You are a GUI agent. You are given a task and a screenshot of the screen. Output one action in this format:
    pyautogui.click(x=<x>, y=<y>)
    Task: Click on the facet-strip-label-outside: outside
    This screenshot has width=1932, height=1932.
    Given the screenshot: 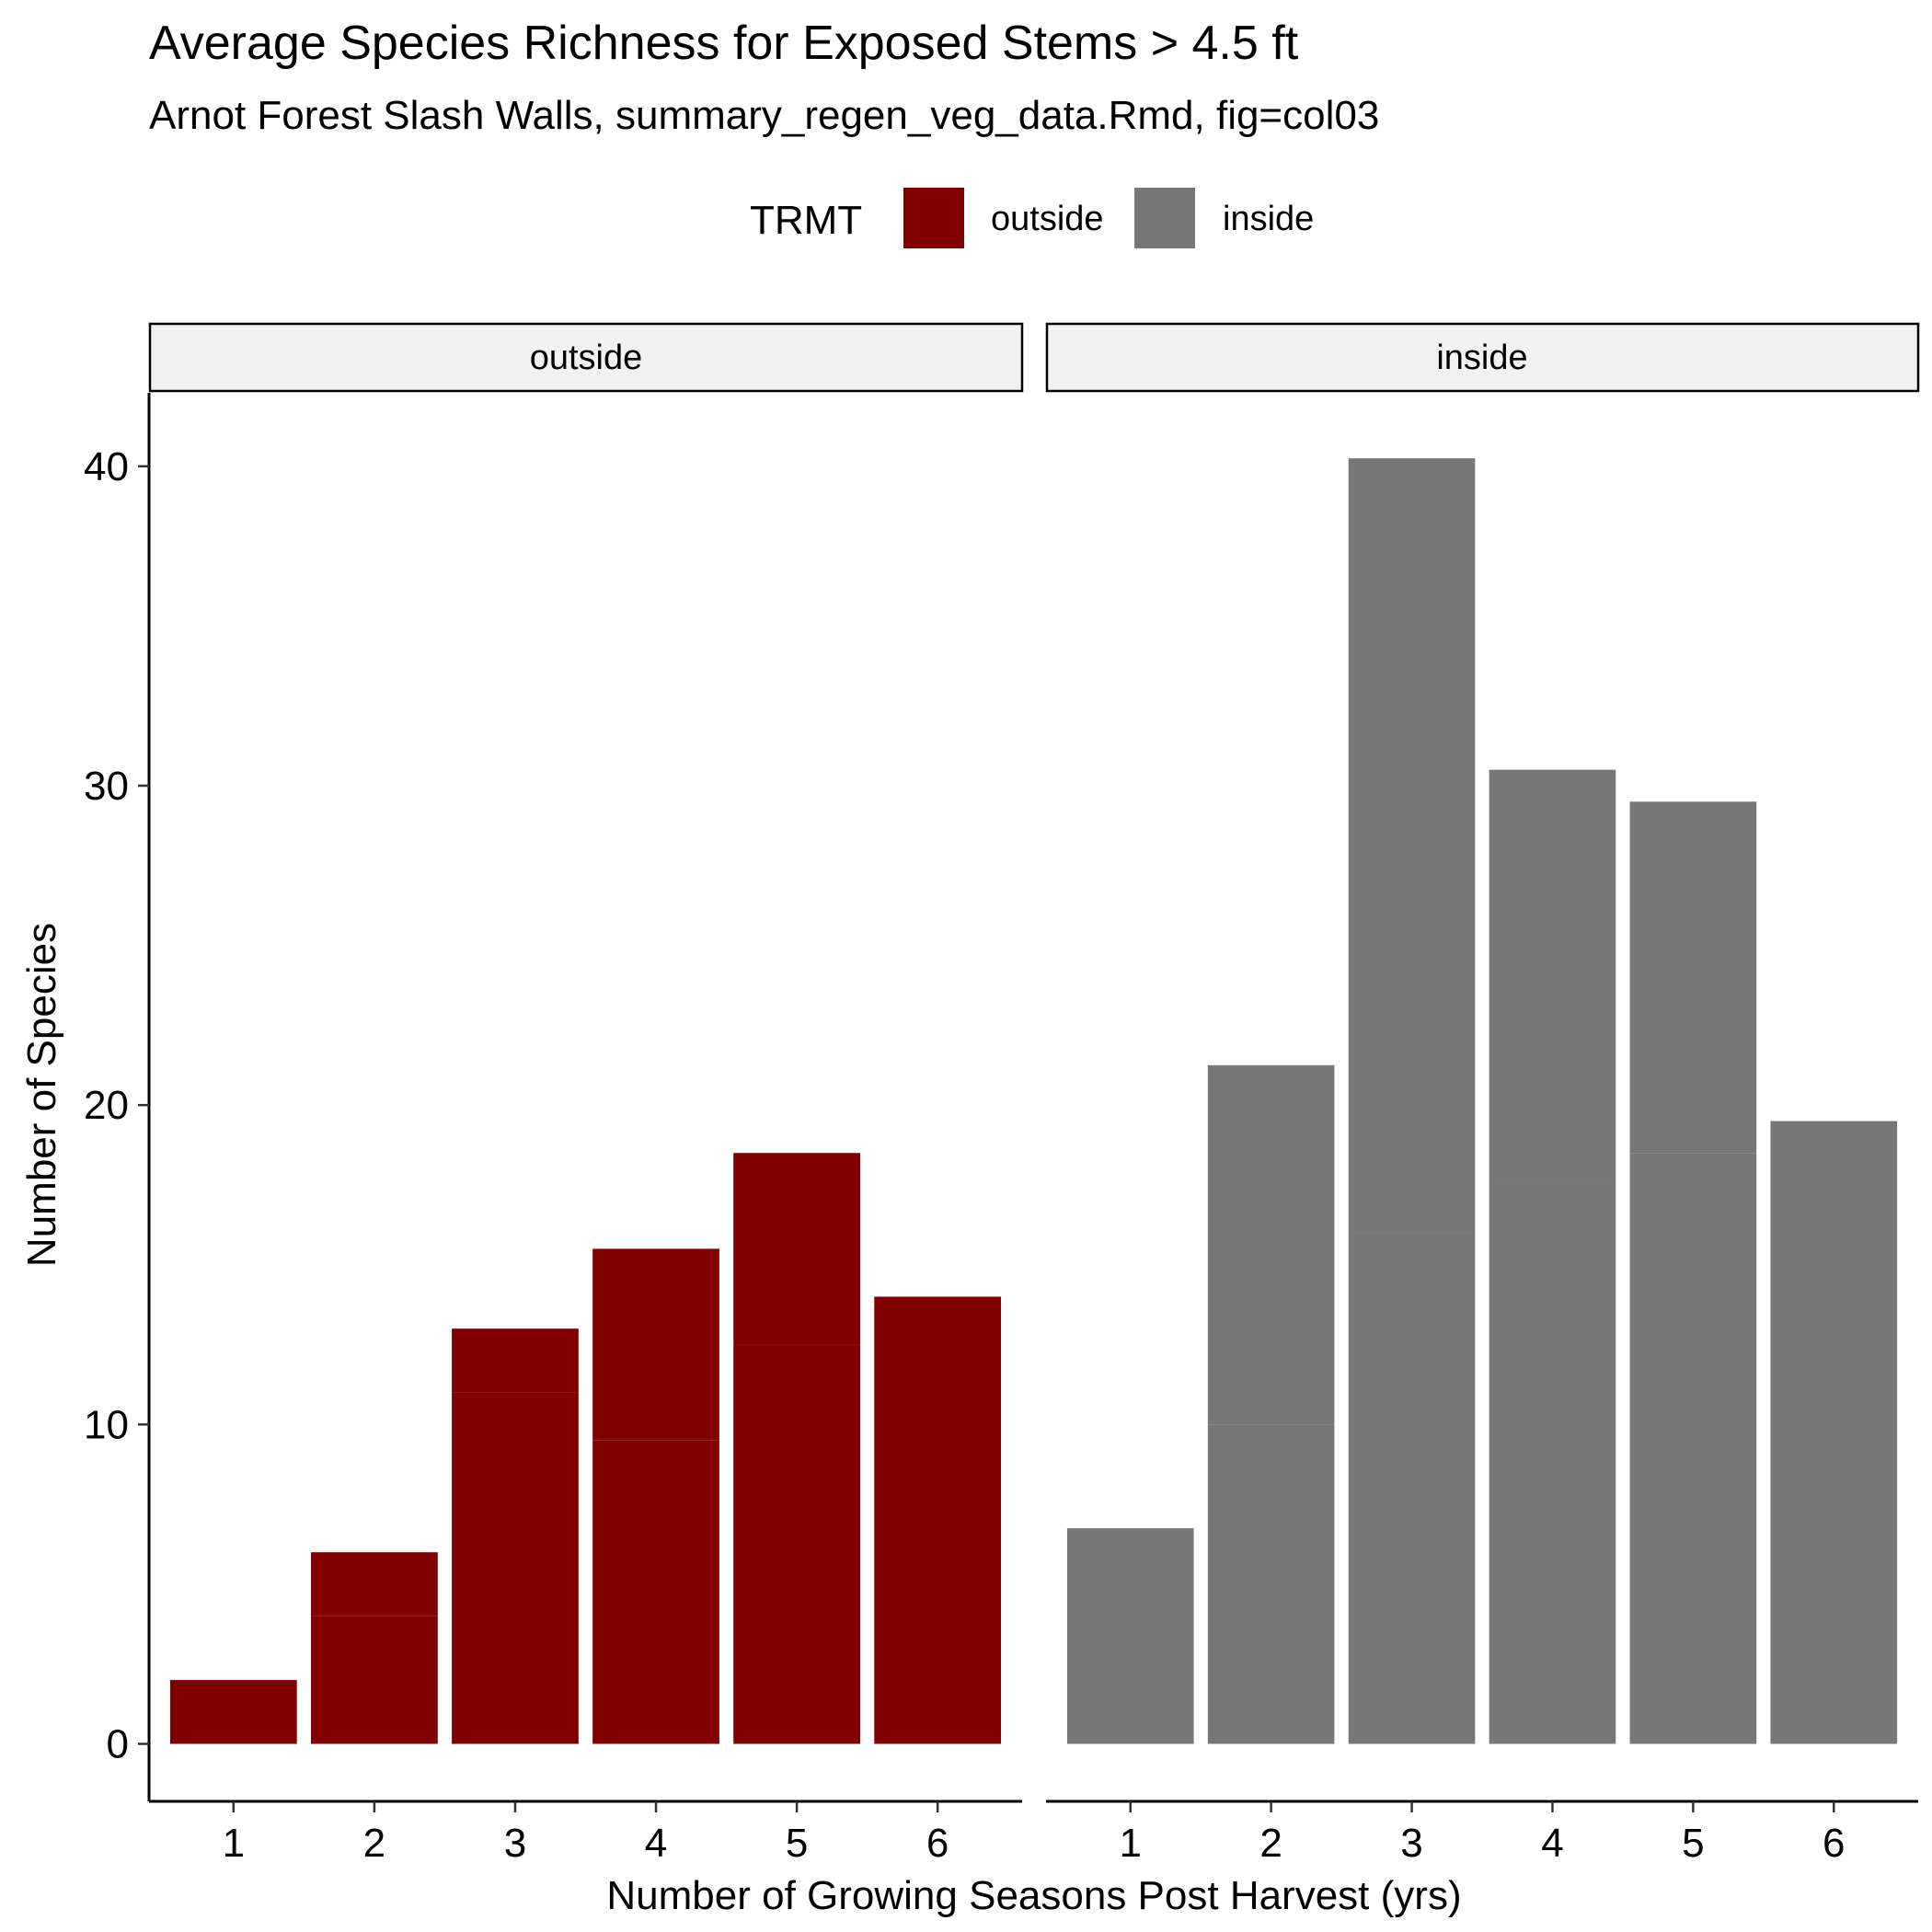 What is the action you would take?
    pyautogui.click(x=586, y=358)
    